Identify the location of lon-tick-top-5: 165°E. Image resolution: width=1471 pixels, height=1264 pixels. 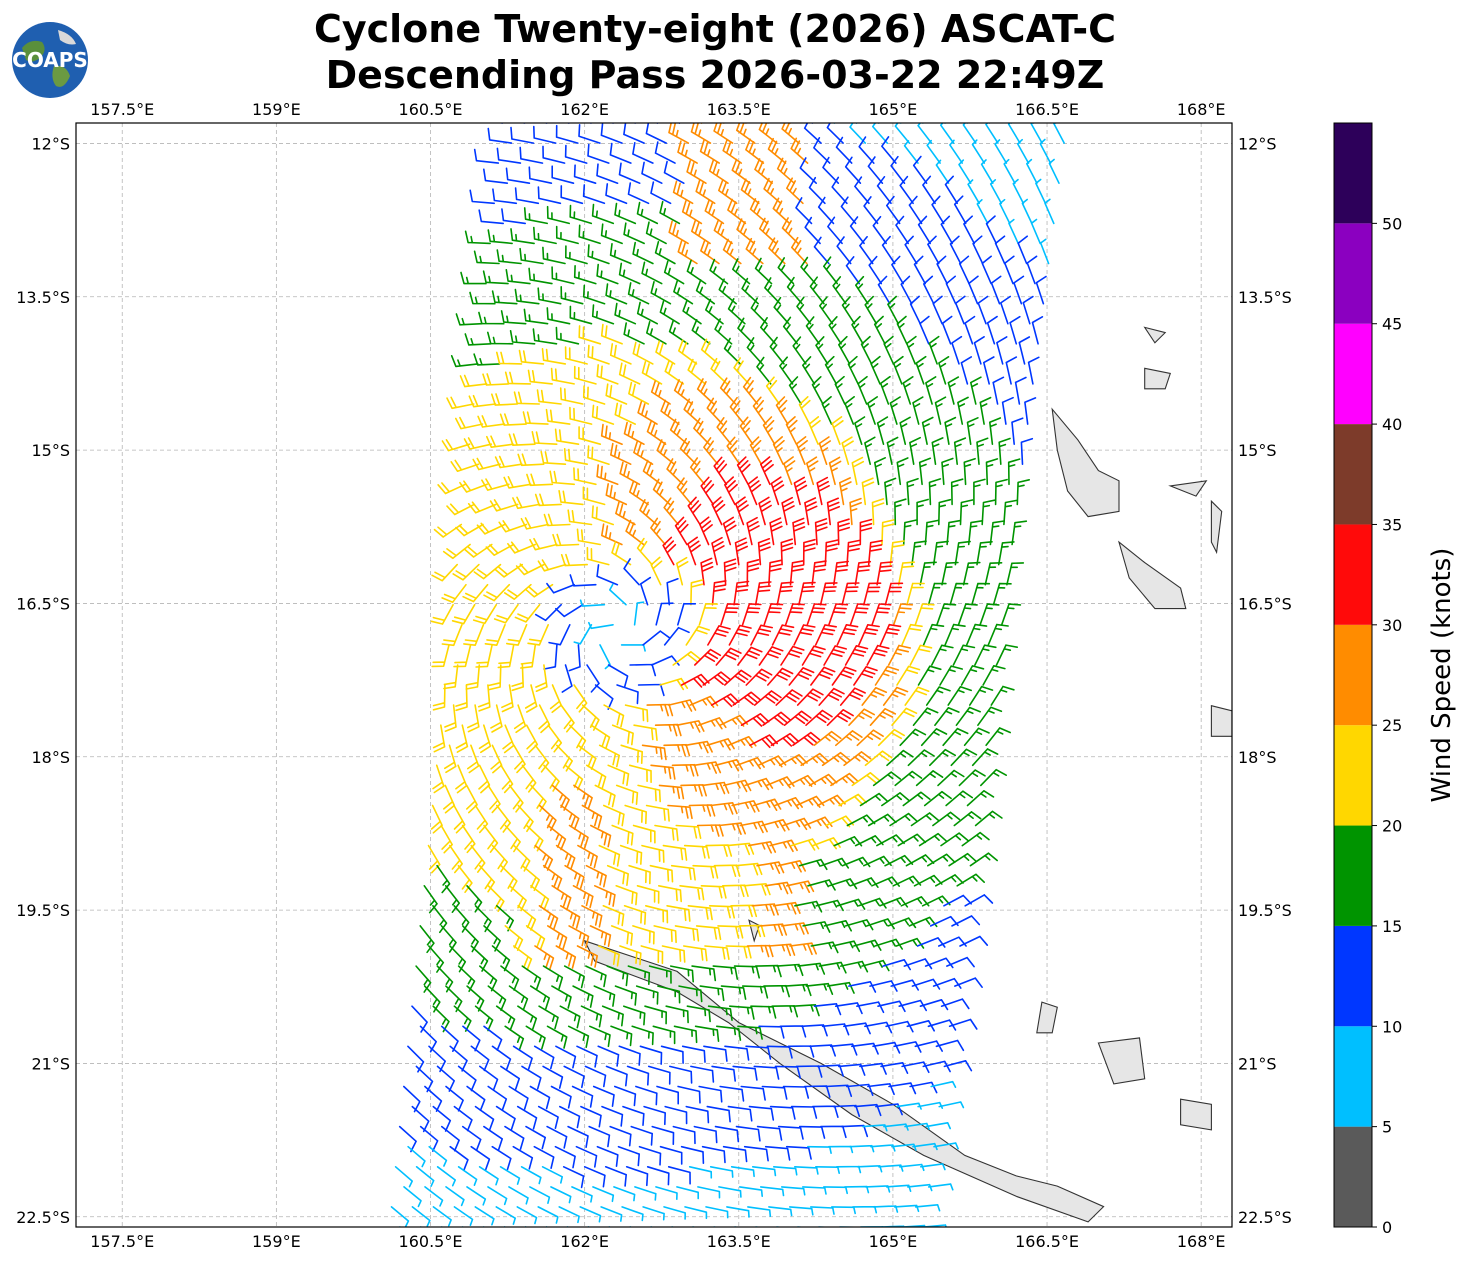
(893, 109).